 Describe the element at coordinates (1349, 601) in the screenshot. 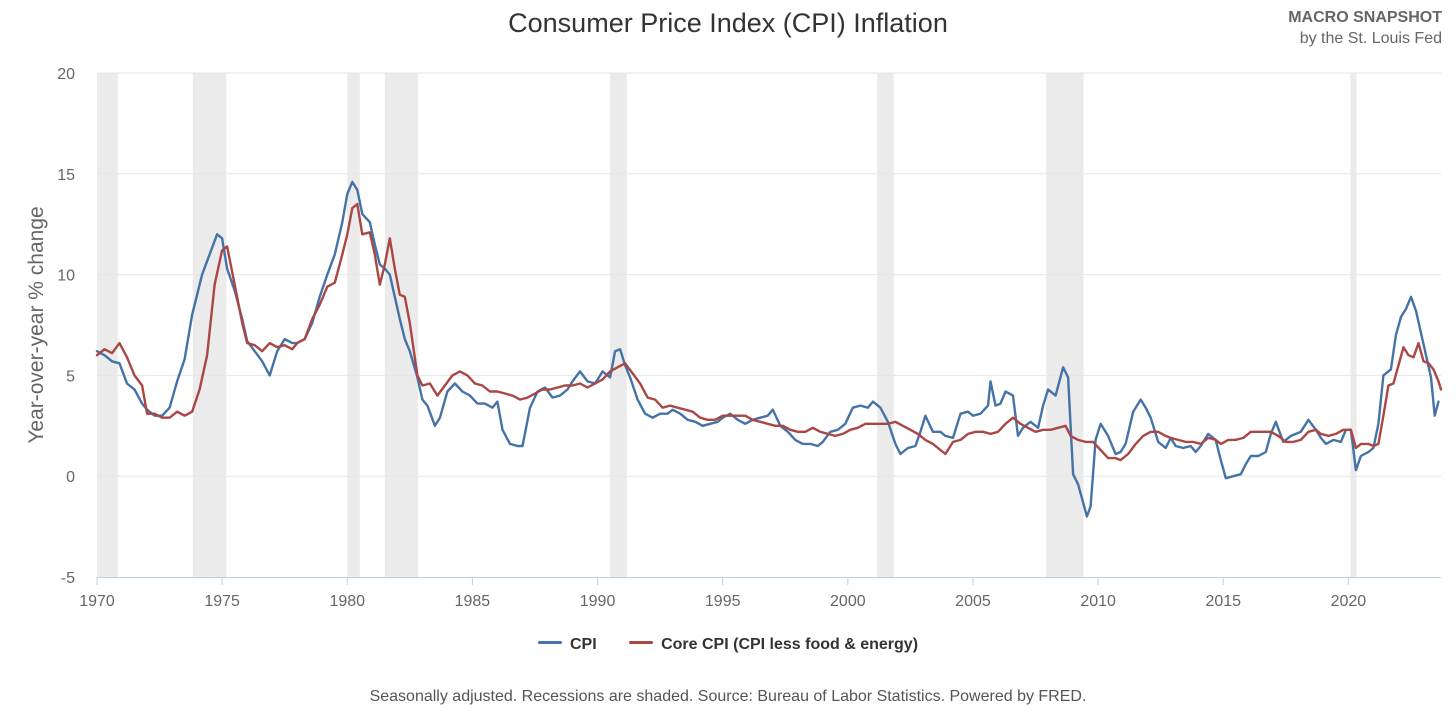

I see `x-tick-label: 2020` at that location.